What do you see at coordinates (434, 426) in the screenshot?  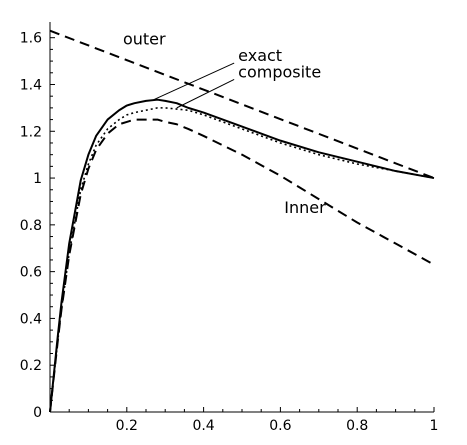 I see `x-tick-label: 1` at bounding box center [434, 426].